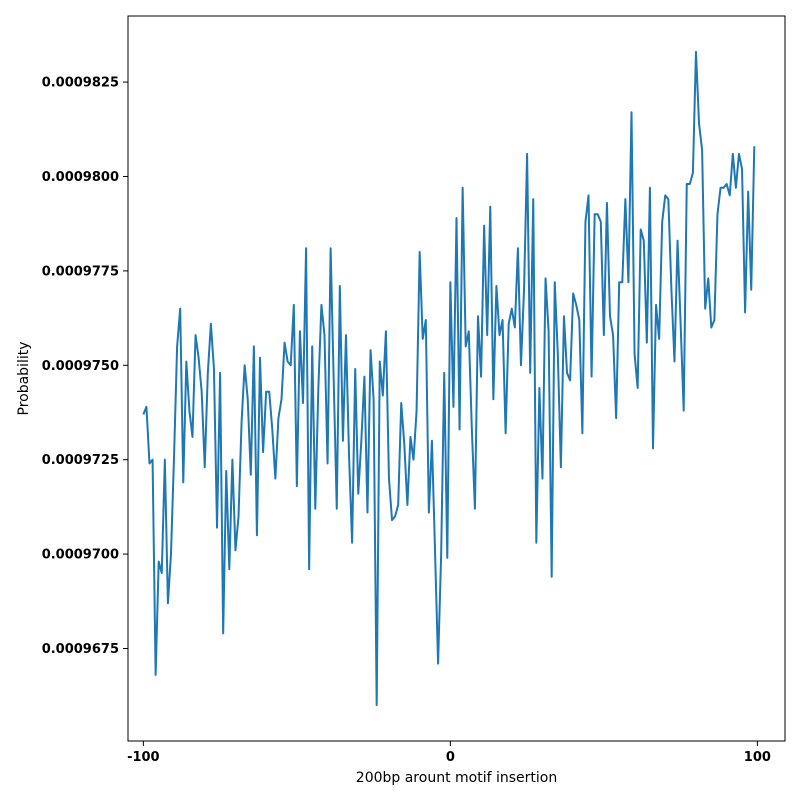  What do you see at coordinates (143, 757) in the screenshot?
I see `x-tick-label: -100` at bounding box center [143, 757].